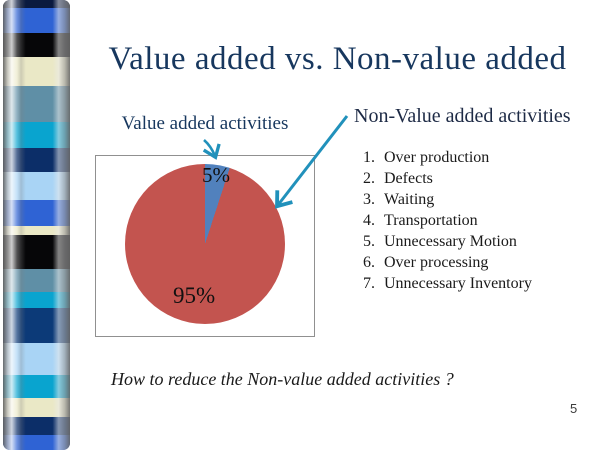 The height and width of the screenshot is (450, 600). I want to click on sidebar-glass-overlay, so click(36, 225).